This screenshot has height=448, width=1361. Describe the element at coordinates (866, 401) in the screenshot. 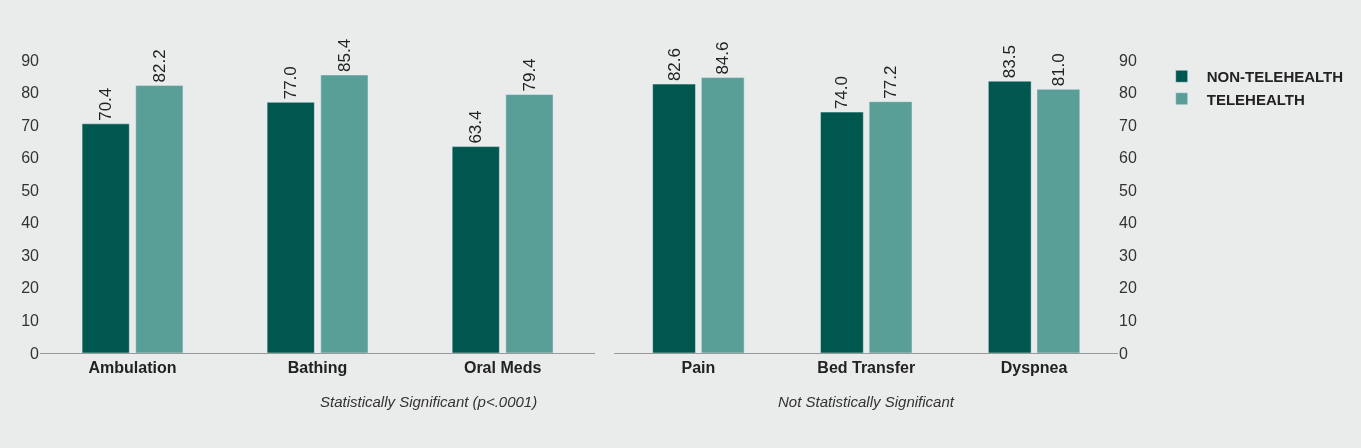

I see `text: Not Statistically Significant` at that location.